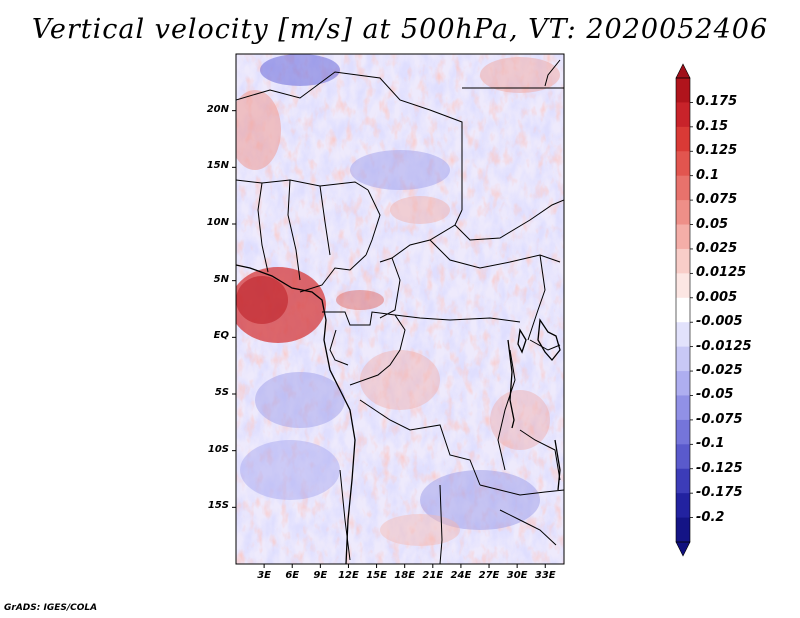 The image size is (800, 618). What do you see at coordinates (517, 575) in the screenshot?
I see `lon-tick-label: 30E` at bounding box center [517, 575].